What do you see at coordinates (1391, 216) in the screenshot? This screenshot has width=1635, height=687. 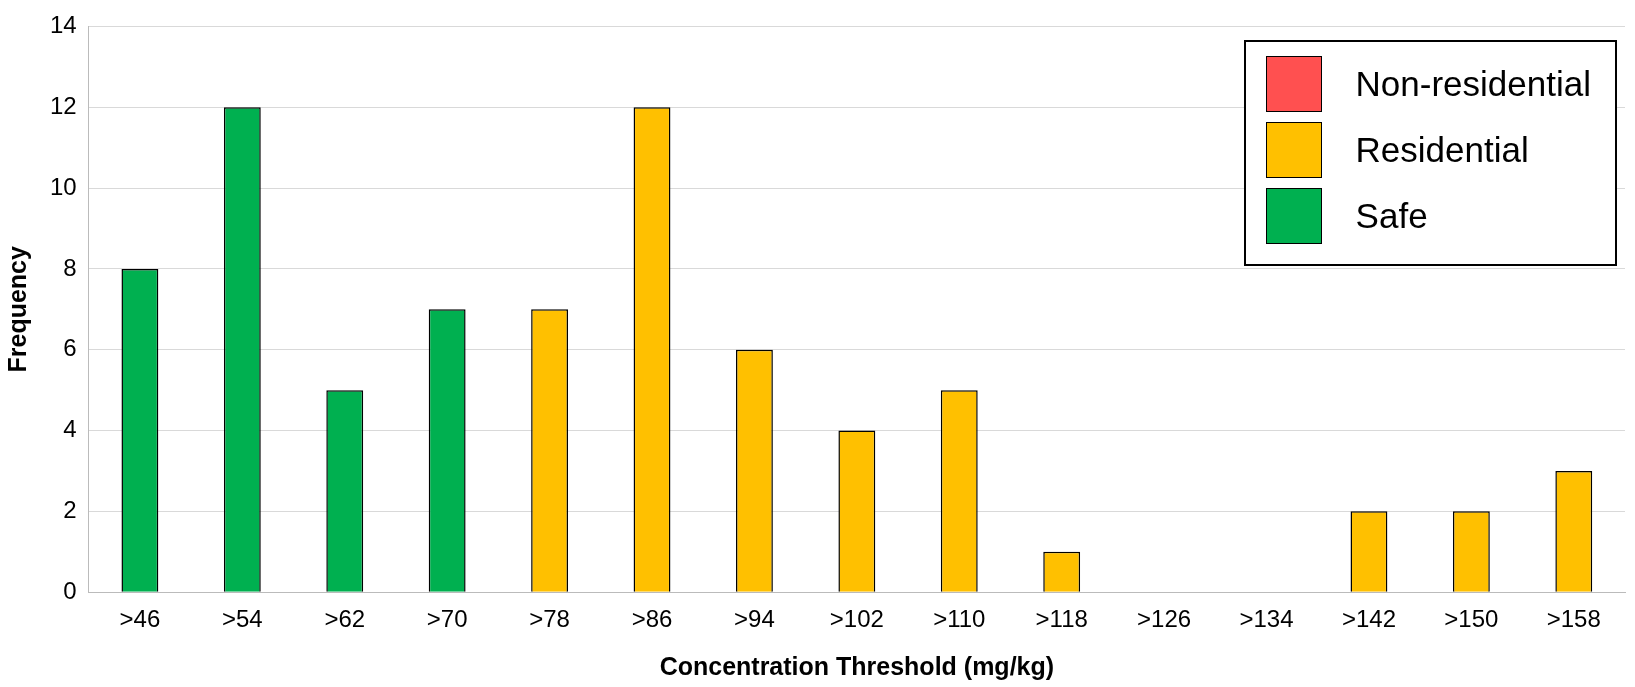 I see `legend-label: Safe` at bounding box center [1391, 216].